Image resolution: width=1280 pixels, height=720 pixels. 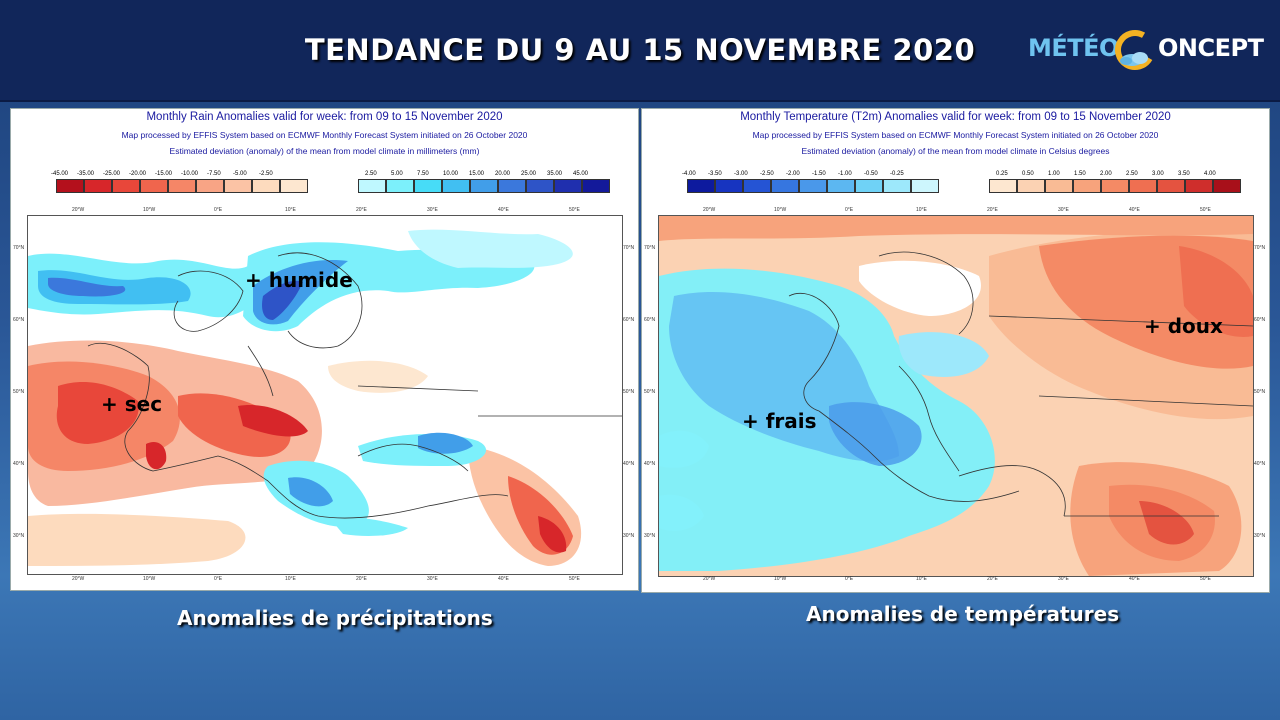 I want to click on temp-legend-positive, so click(x=1115, y=186).